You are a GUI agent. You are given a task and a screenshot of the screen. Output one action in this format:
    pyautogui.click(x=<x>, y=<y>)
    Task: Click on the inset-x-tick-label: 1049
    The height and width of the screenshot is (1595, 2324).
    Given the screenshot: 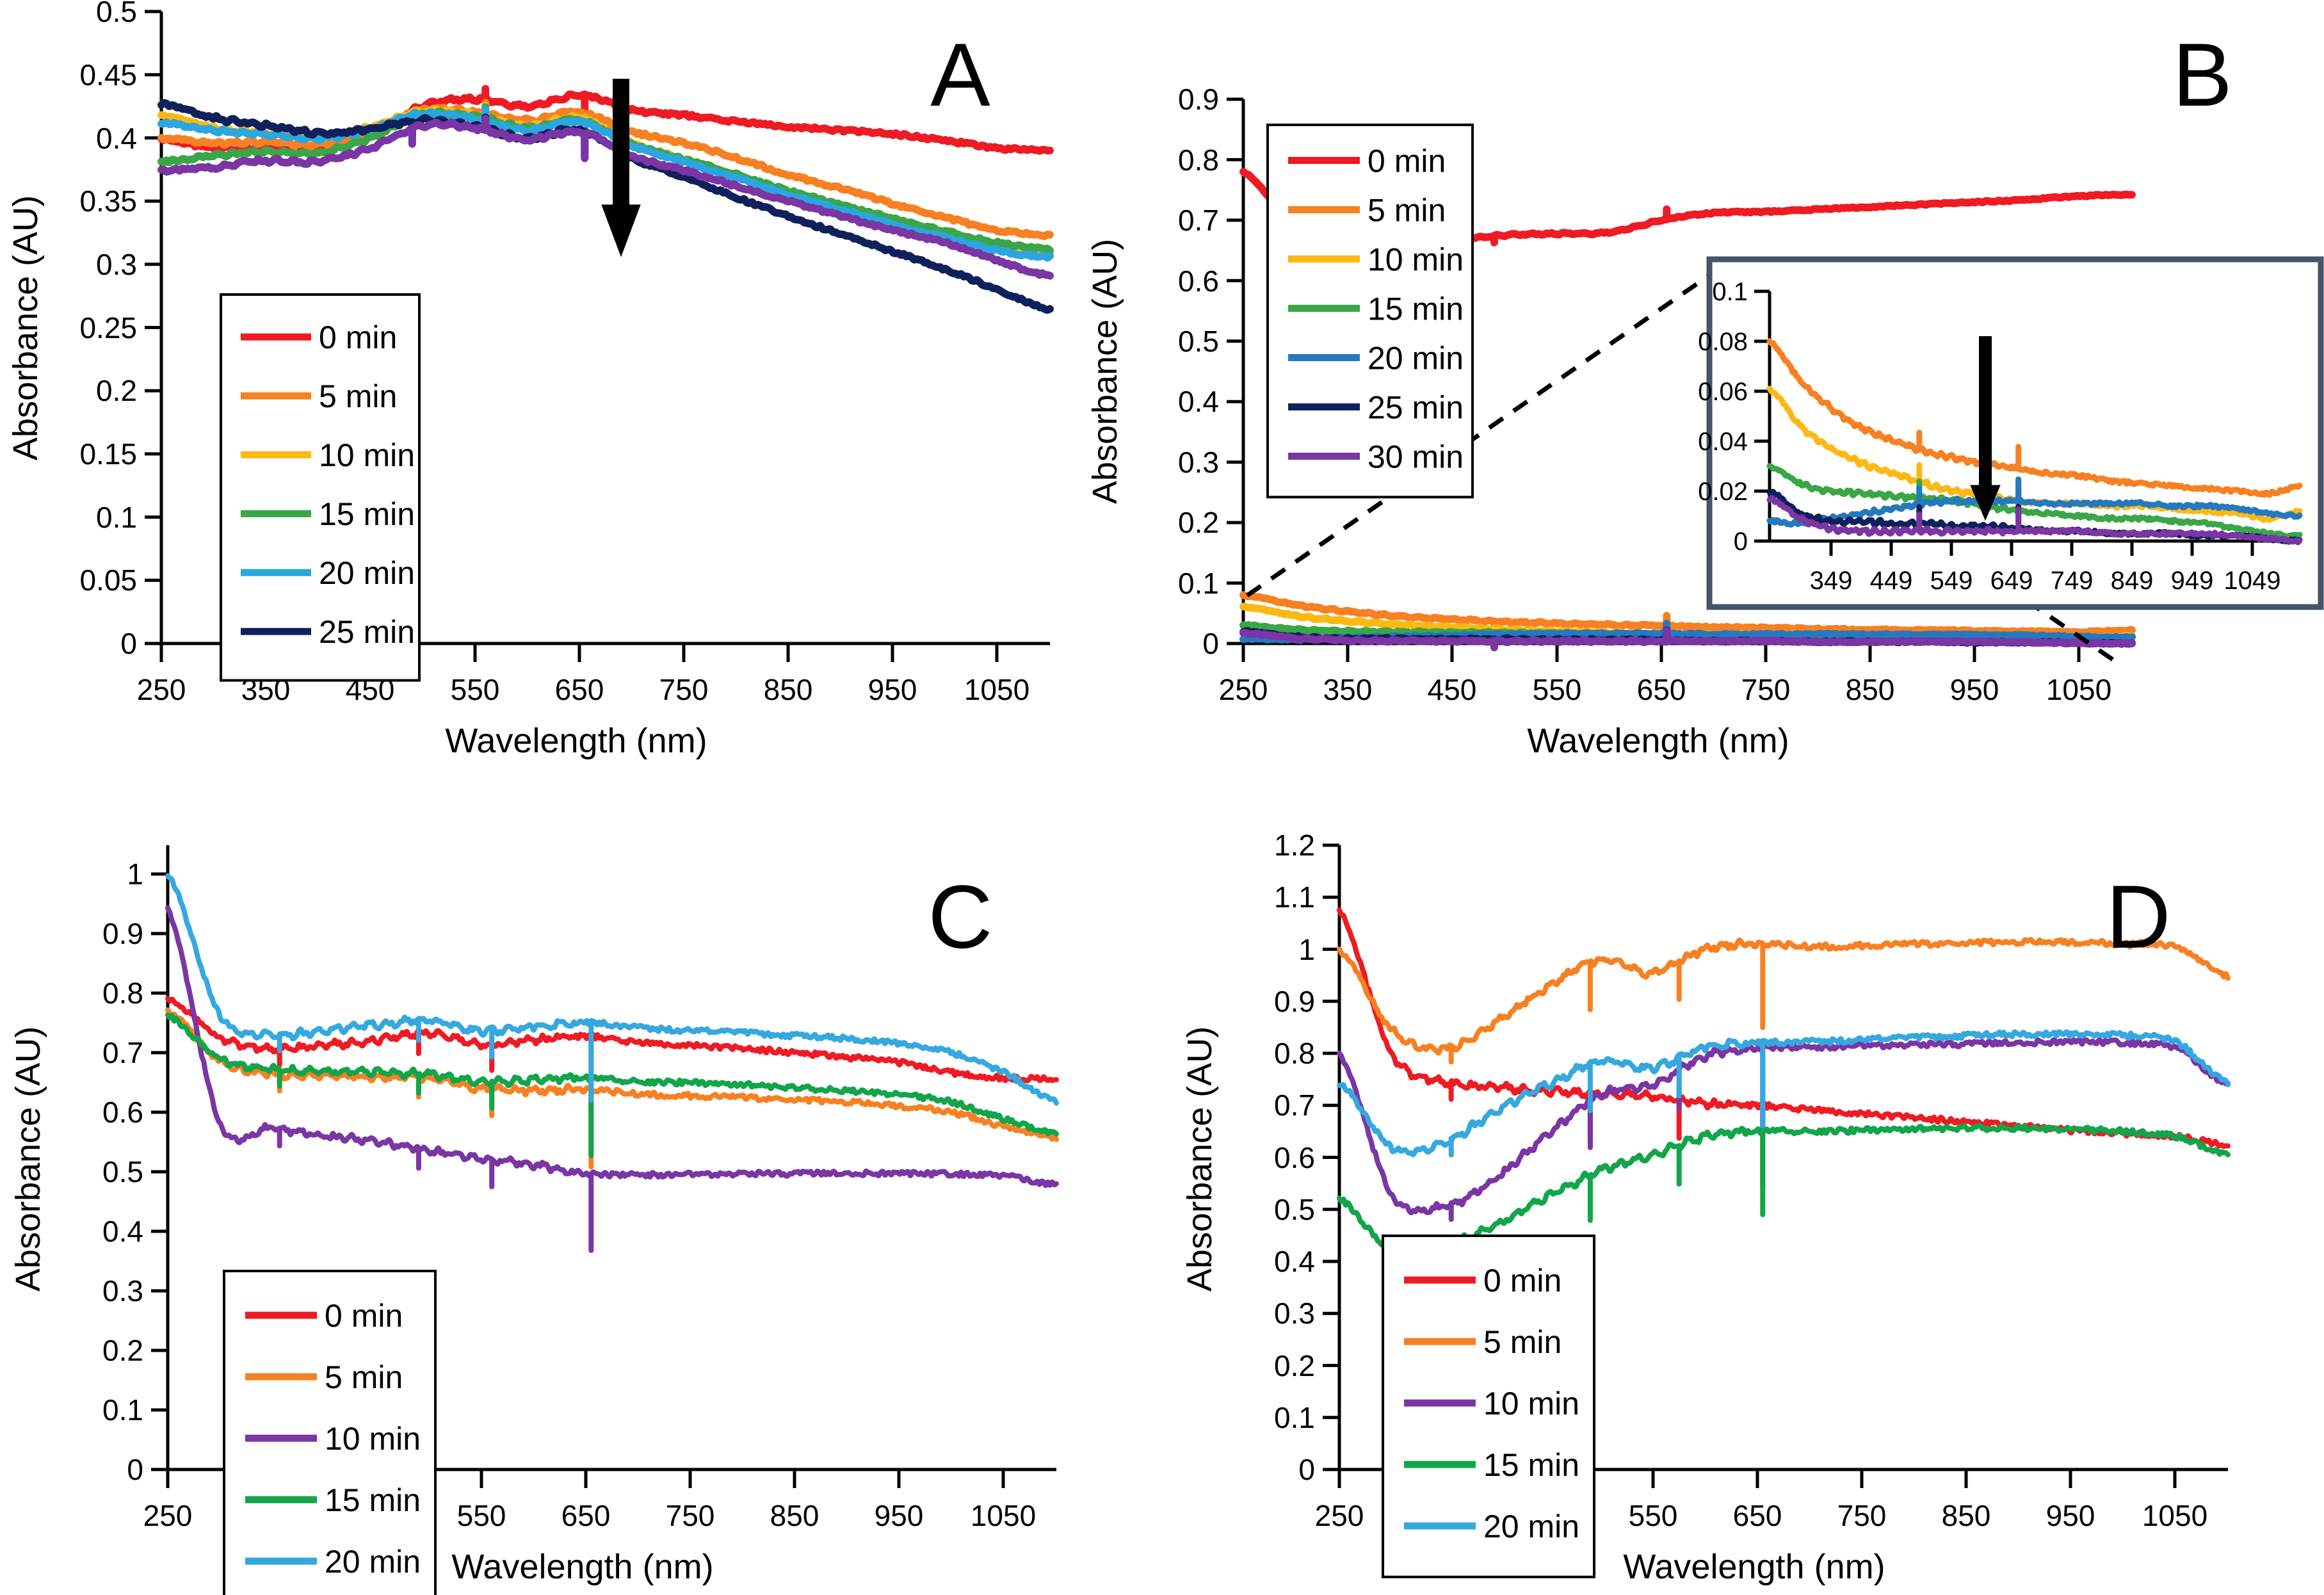 What is the action you would take?
    pyautogui.click(x=2252, y=581)
    